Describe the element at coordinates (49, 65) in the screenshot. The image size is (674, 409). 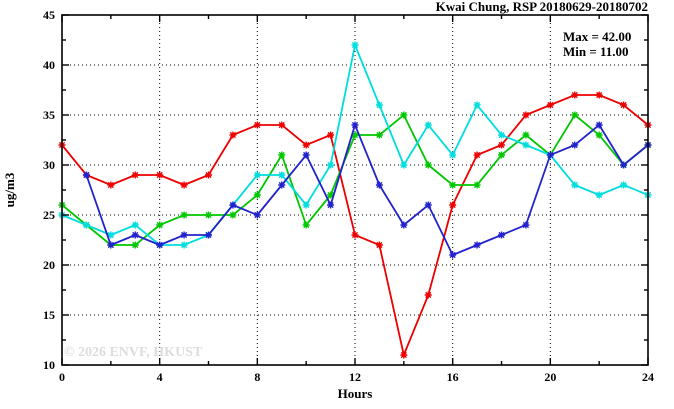
I see `y-tick-label: 40` at that location.